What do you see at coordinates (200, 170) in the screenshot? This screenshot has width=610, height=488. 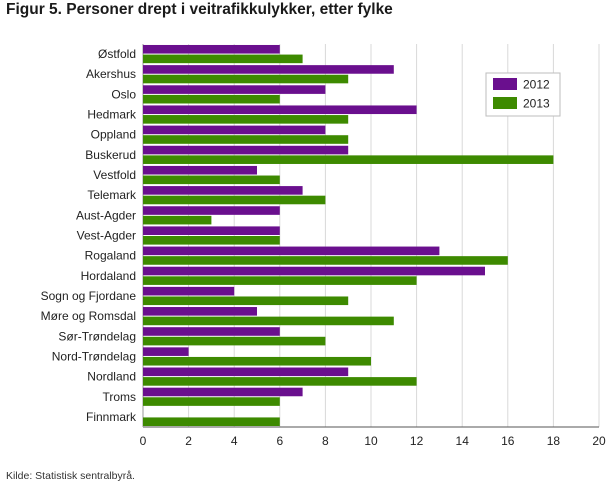 I see `bar-2012-vestfold` at bounding box center [200, 170].